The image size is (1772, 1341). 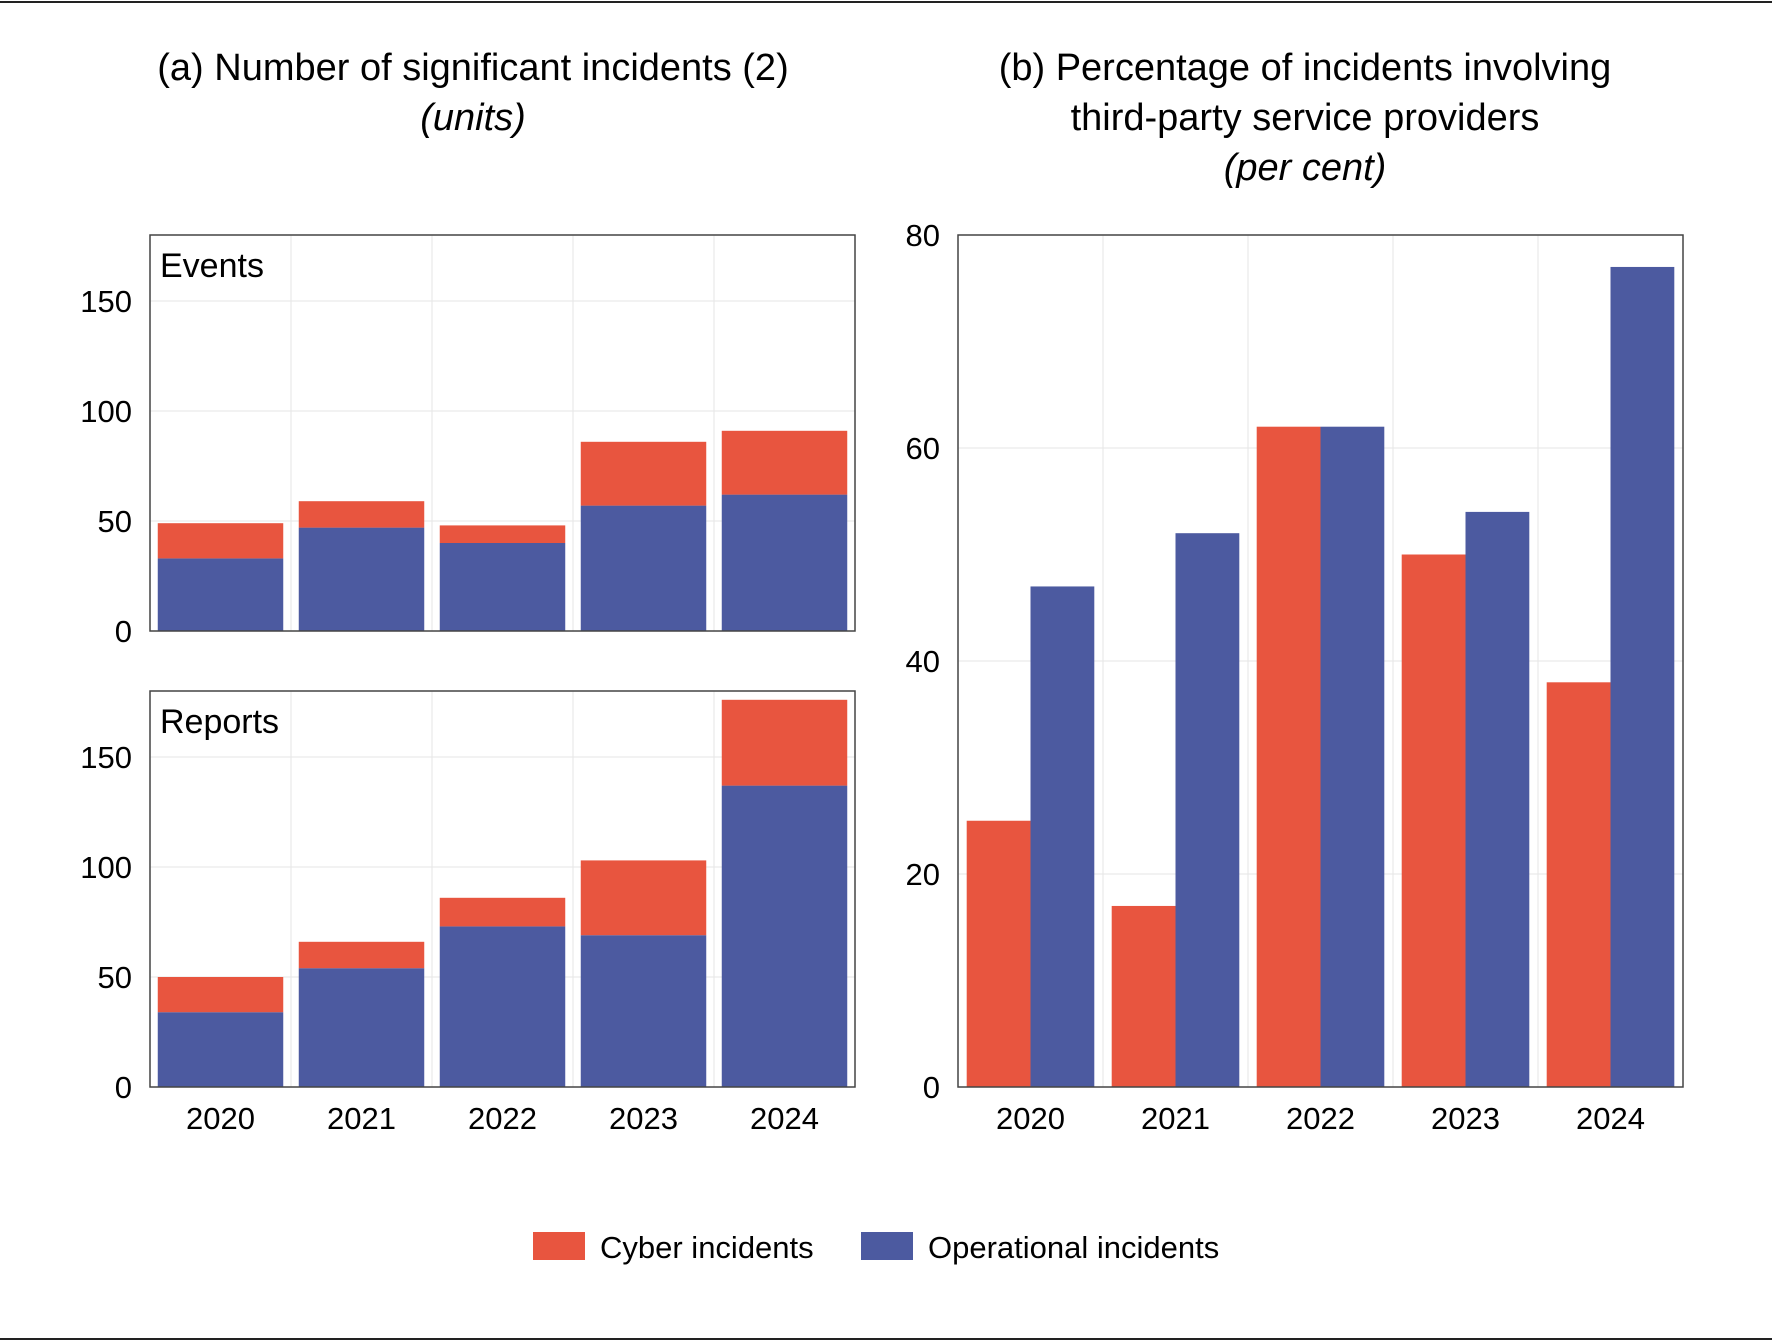 I want to click on reports-y-tick-label: 50, so click(x=115, y=977).